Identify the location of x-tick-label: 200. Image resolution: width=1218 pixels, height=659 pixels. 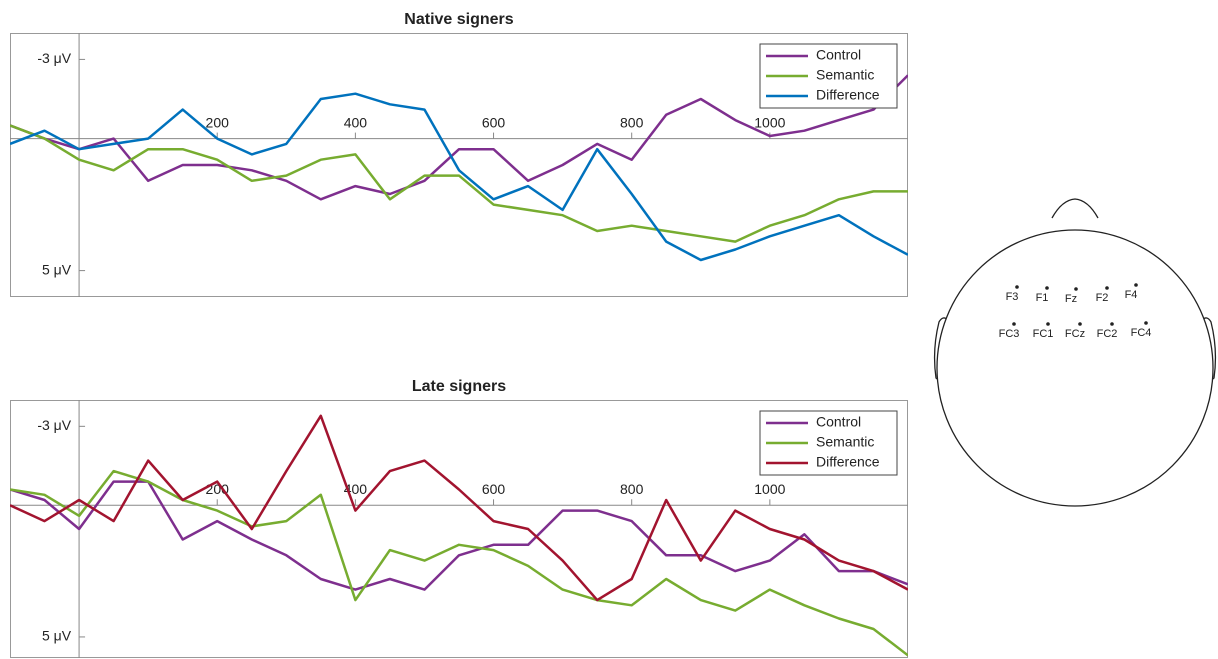
(218, 122).